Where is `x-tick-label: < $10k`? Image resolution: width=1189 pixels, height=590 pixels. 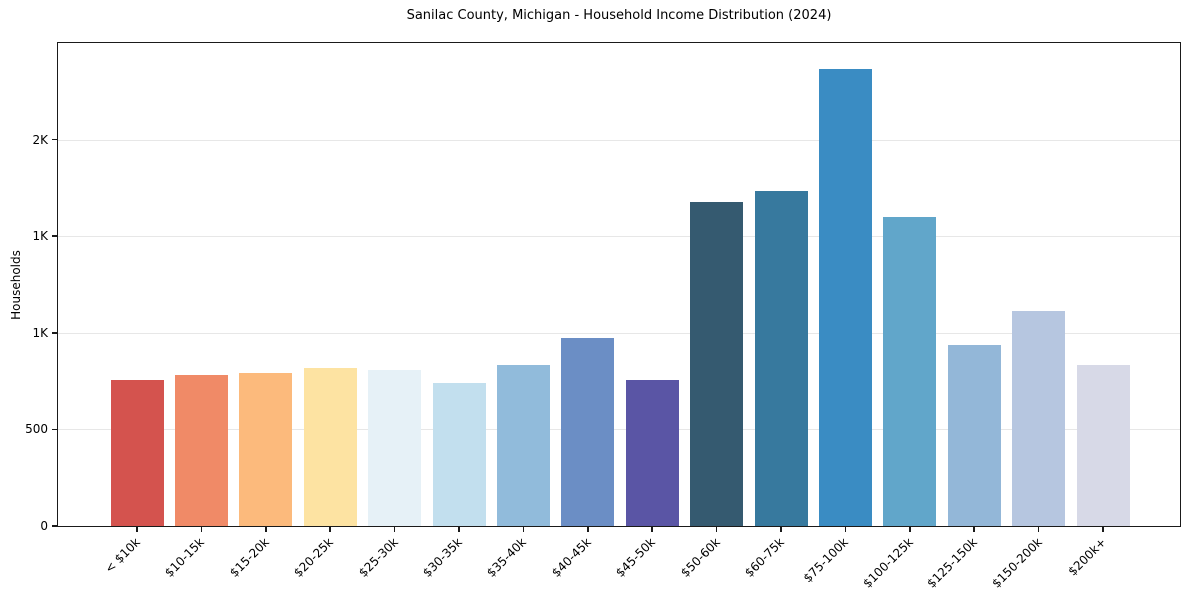
x-tick-label: < $10k is located at coordinates (122, 555).